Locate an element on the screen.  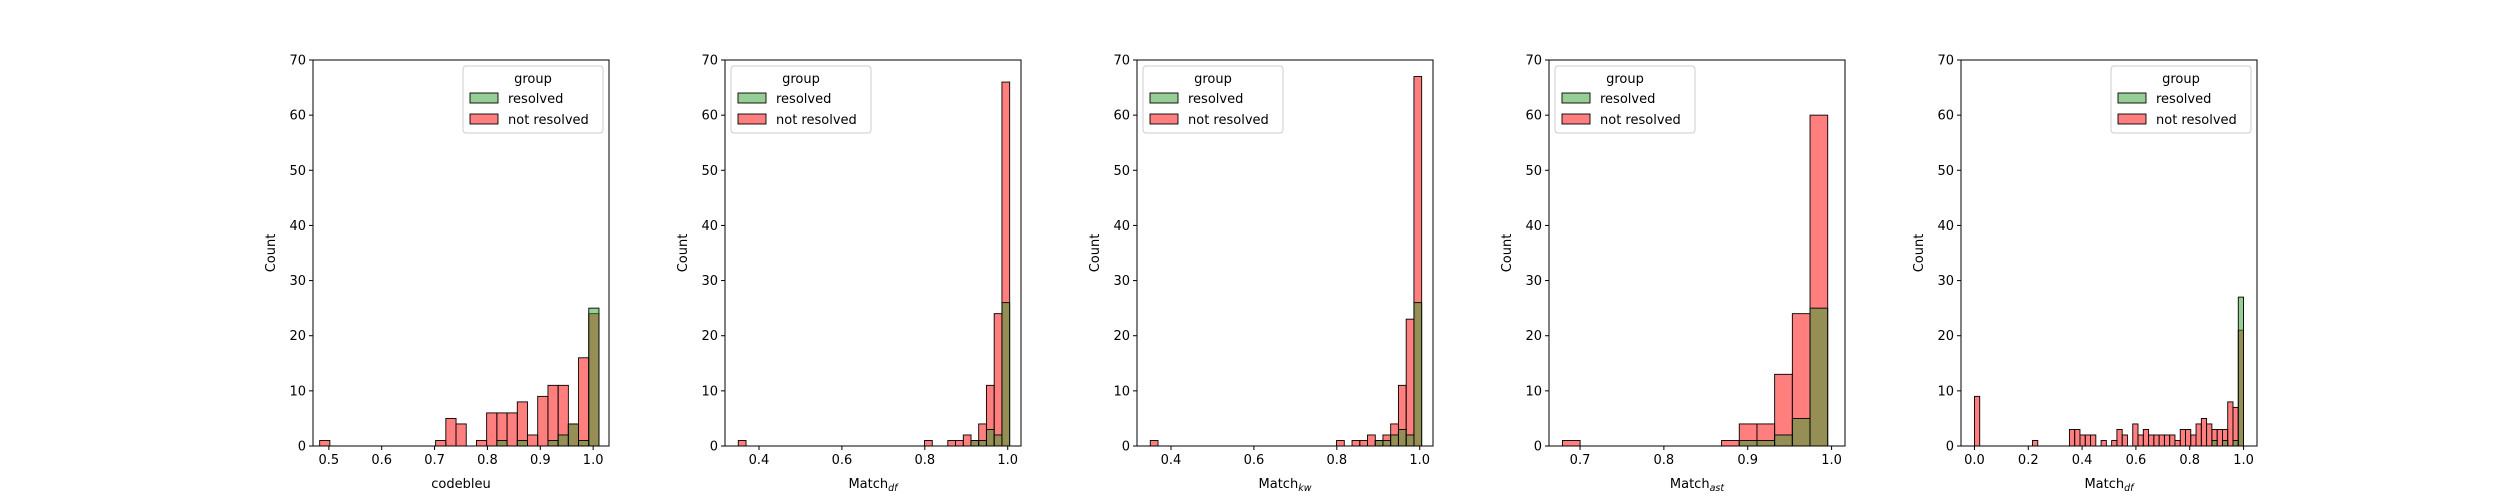
y-tick-label: 60 is located at coordinates (1121, 116).